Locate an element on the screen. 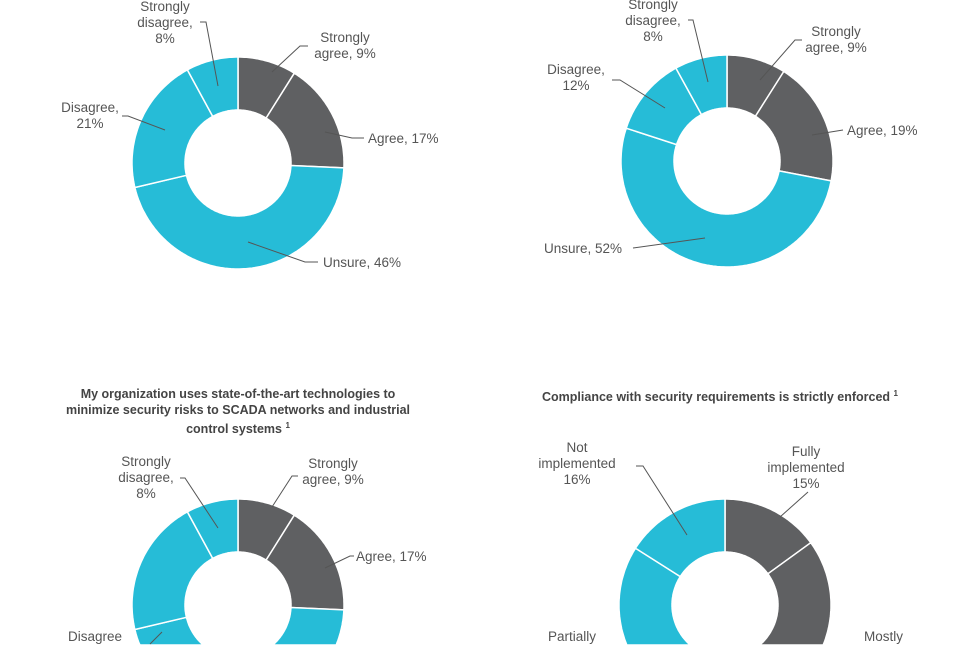  chart3-label-disagree: Disagree is located at coordinates (95, 636).